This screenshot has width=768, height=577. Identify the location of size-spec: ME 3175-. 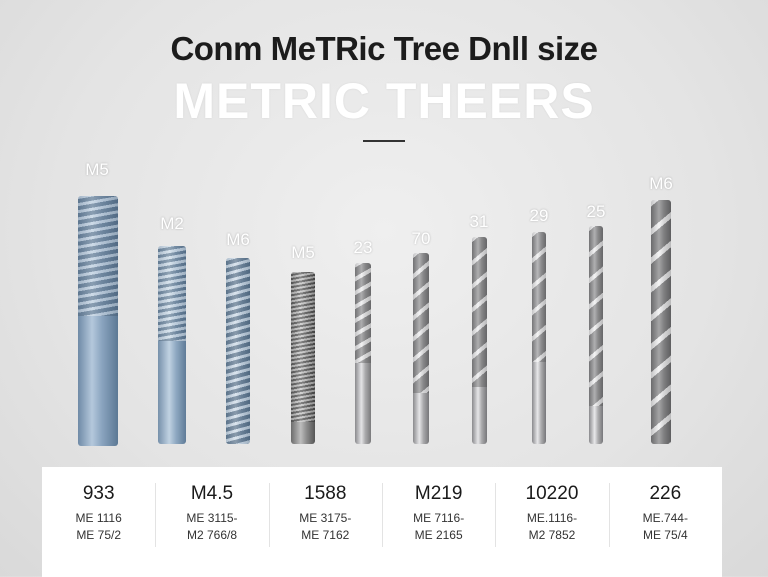
(325, 518).